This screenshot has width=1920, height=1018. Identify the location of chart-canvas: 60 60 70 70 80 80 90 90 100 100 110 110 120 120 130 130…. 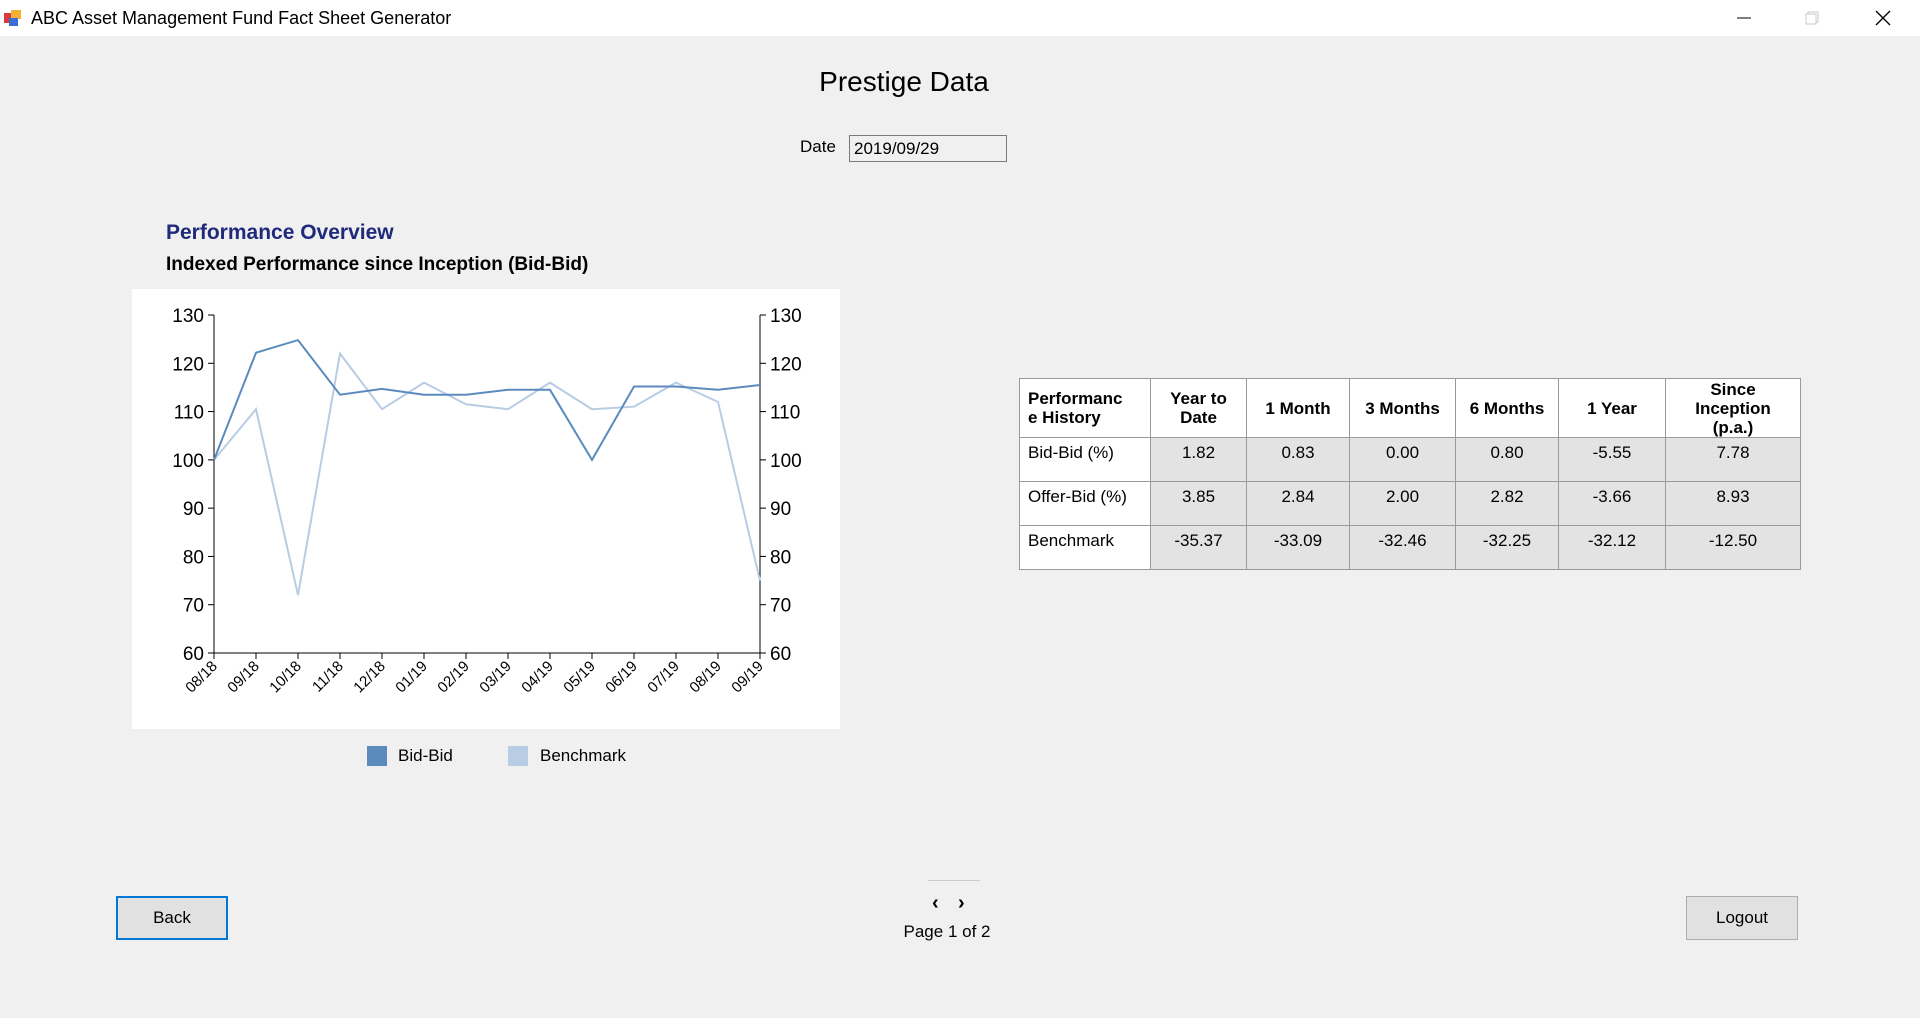
(487, 501).